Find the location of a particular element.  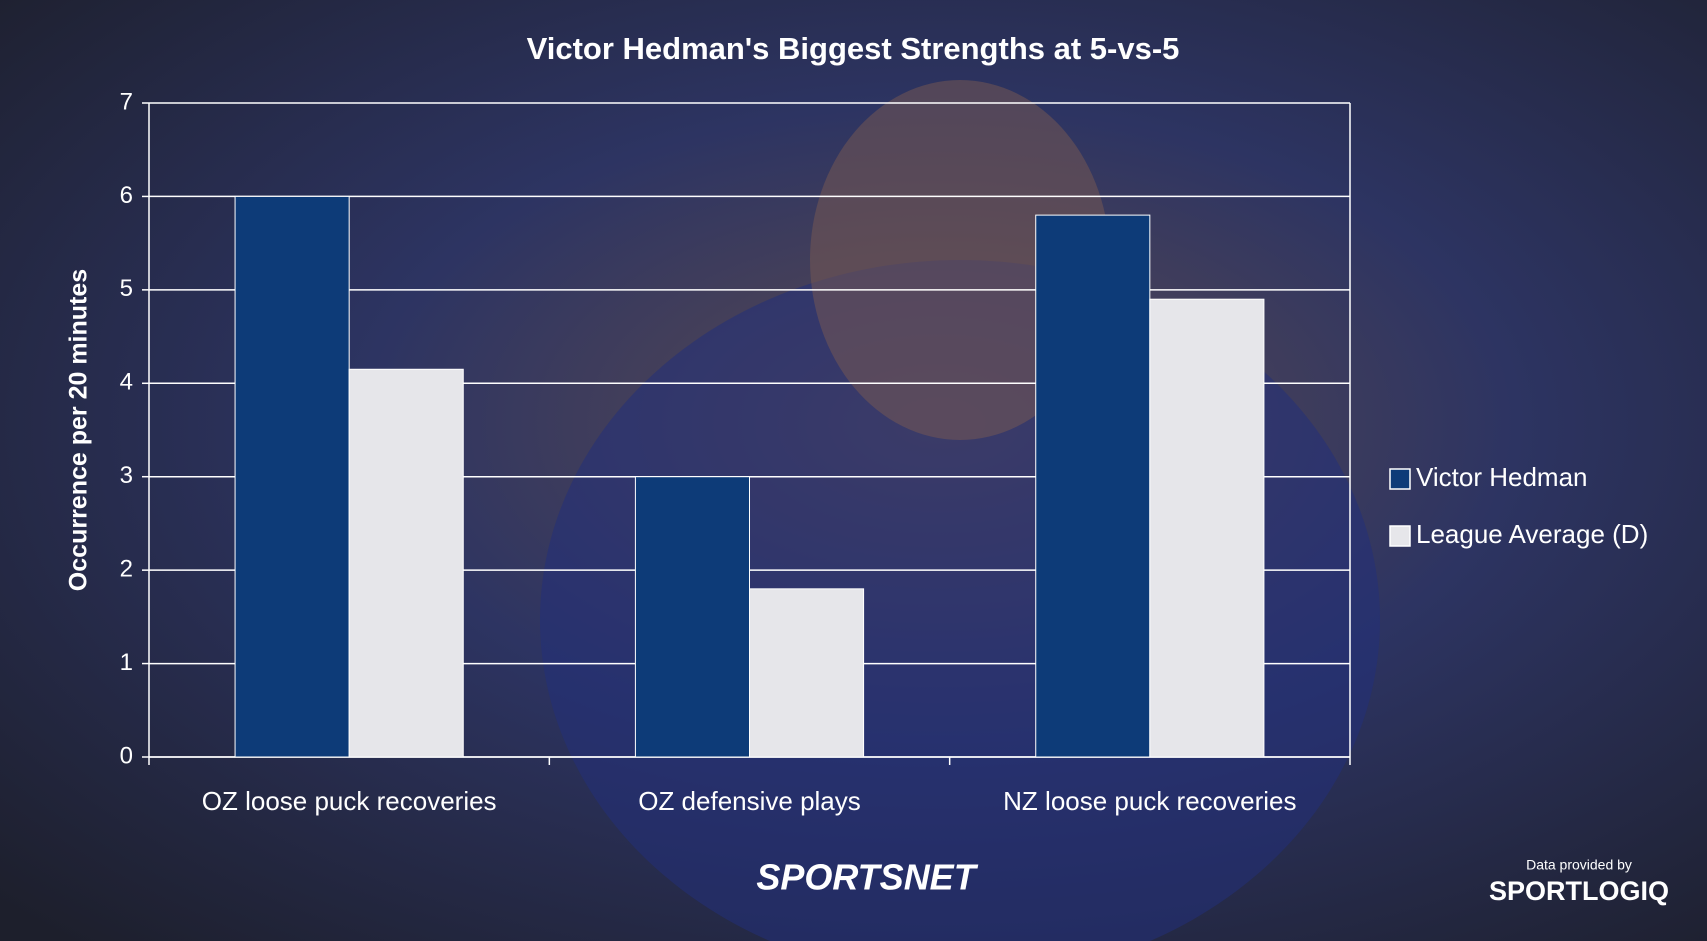

y-tick-label: 0 is located at coordinates (126, 755).